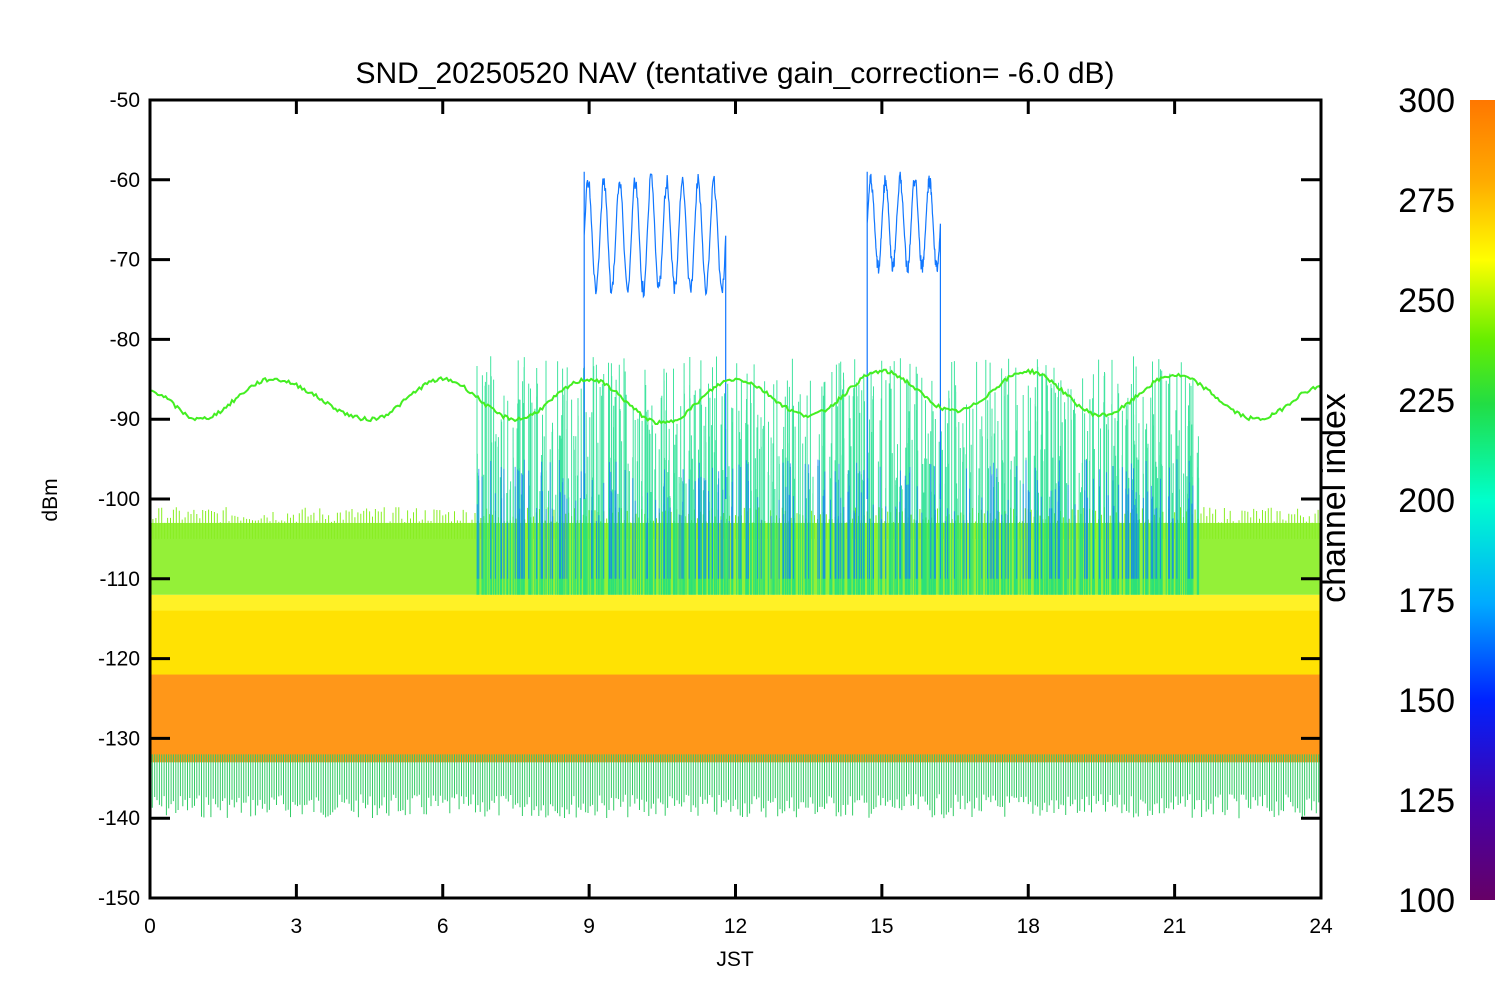  Describe the element at coordinates (735, 634) in the screenshot. I see `secondary-band` at that location.